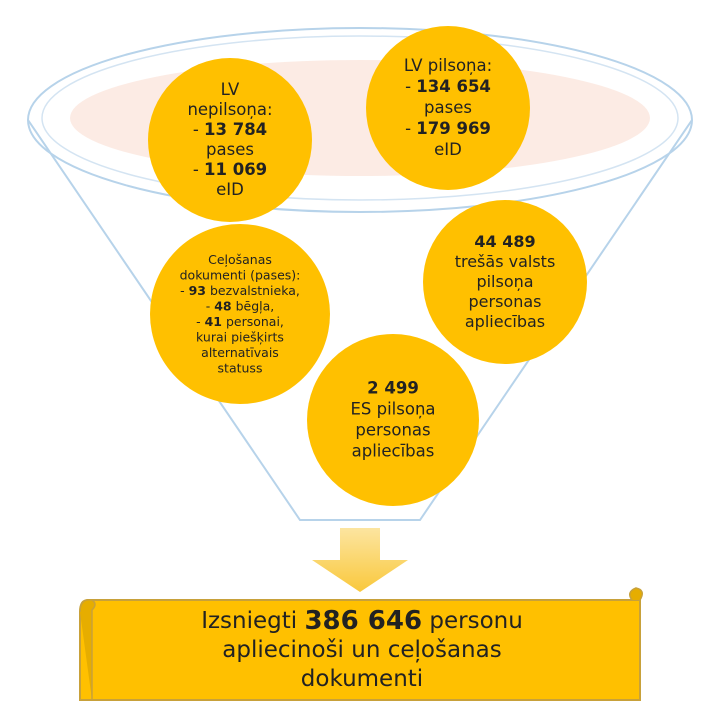  I want to click on text-line: - 179 969, so click(448, 128).